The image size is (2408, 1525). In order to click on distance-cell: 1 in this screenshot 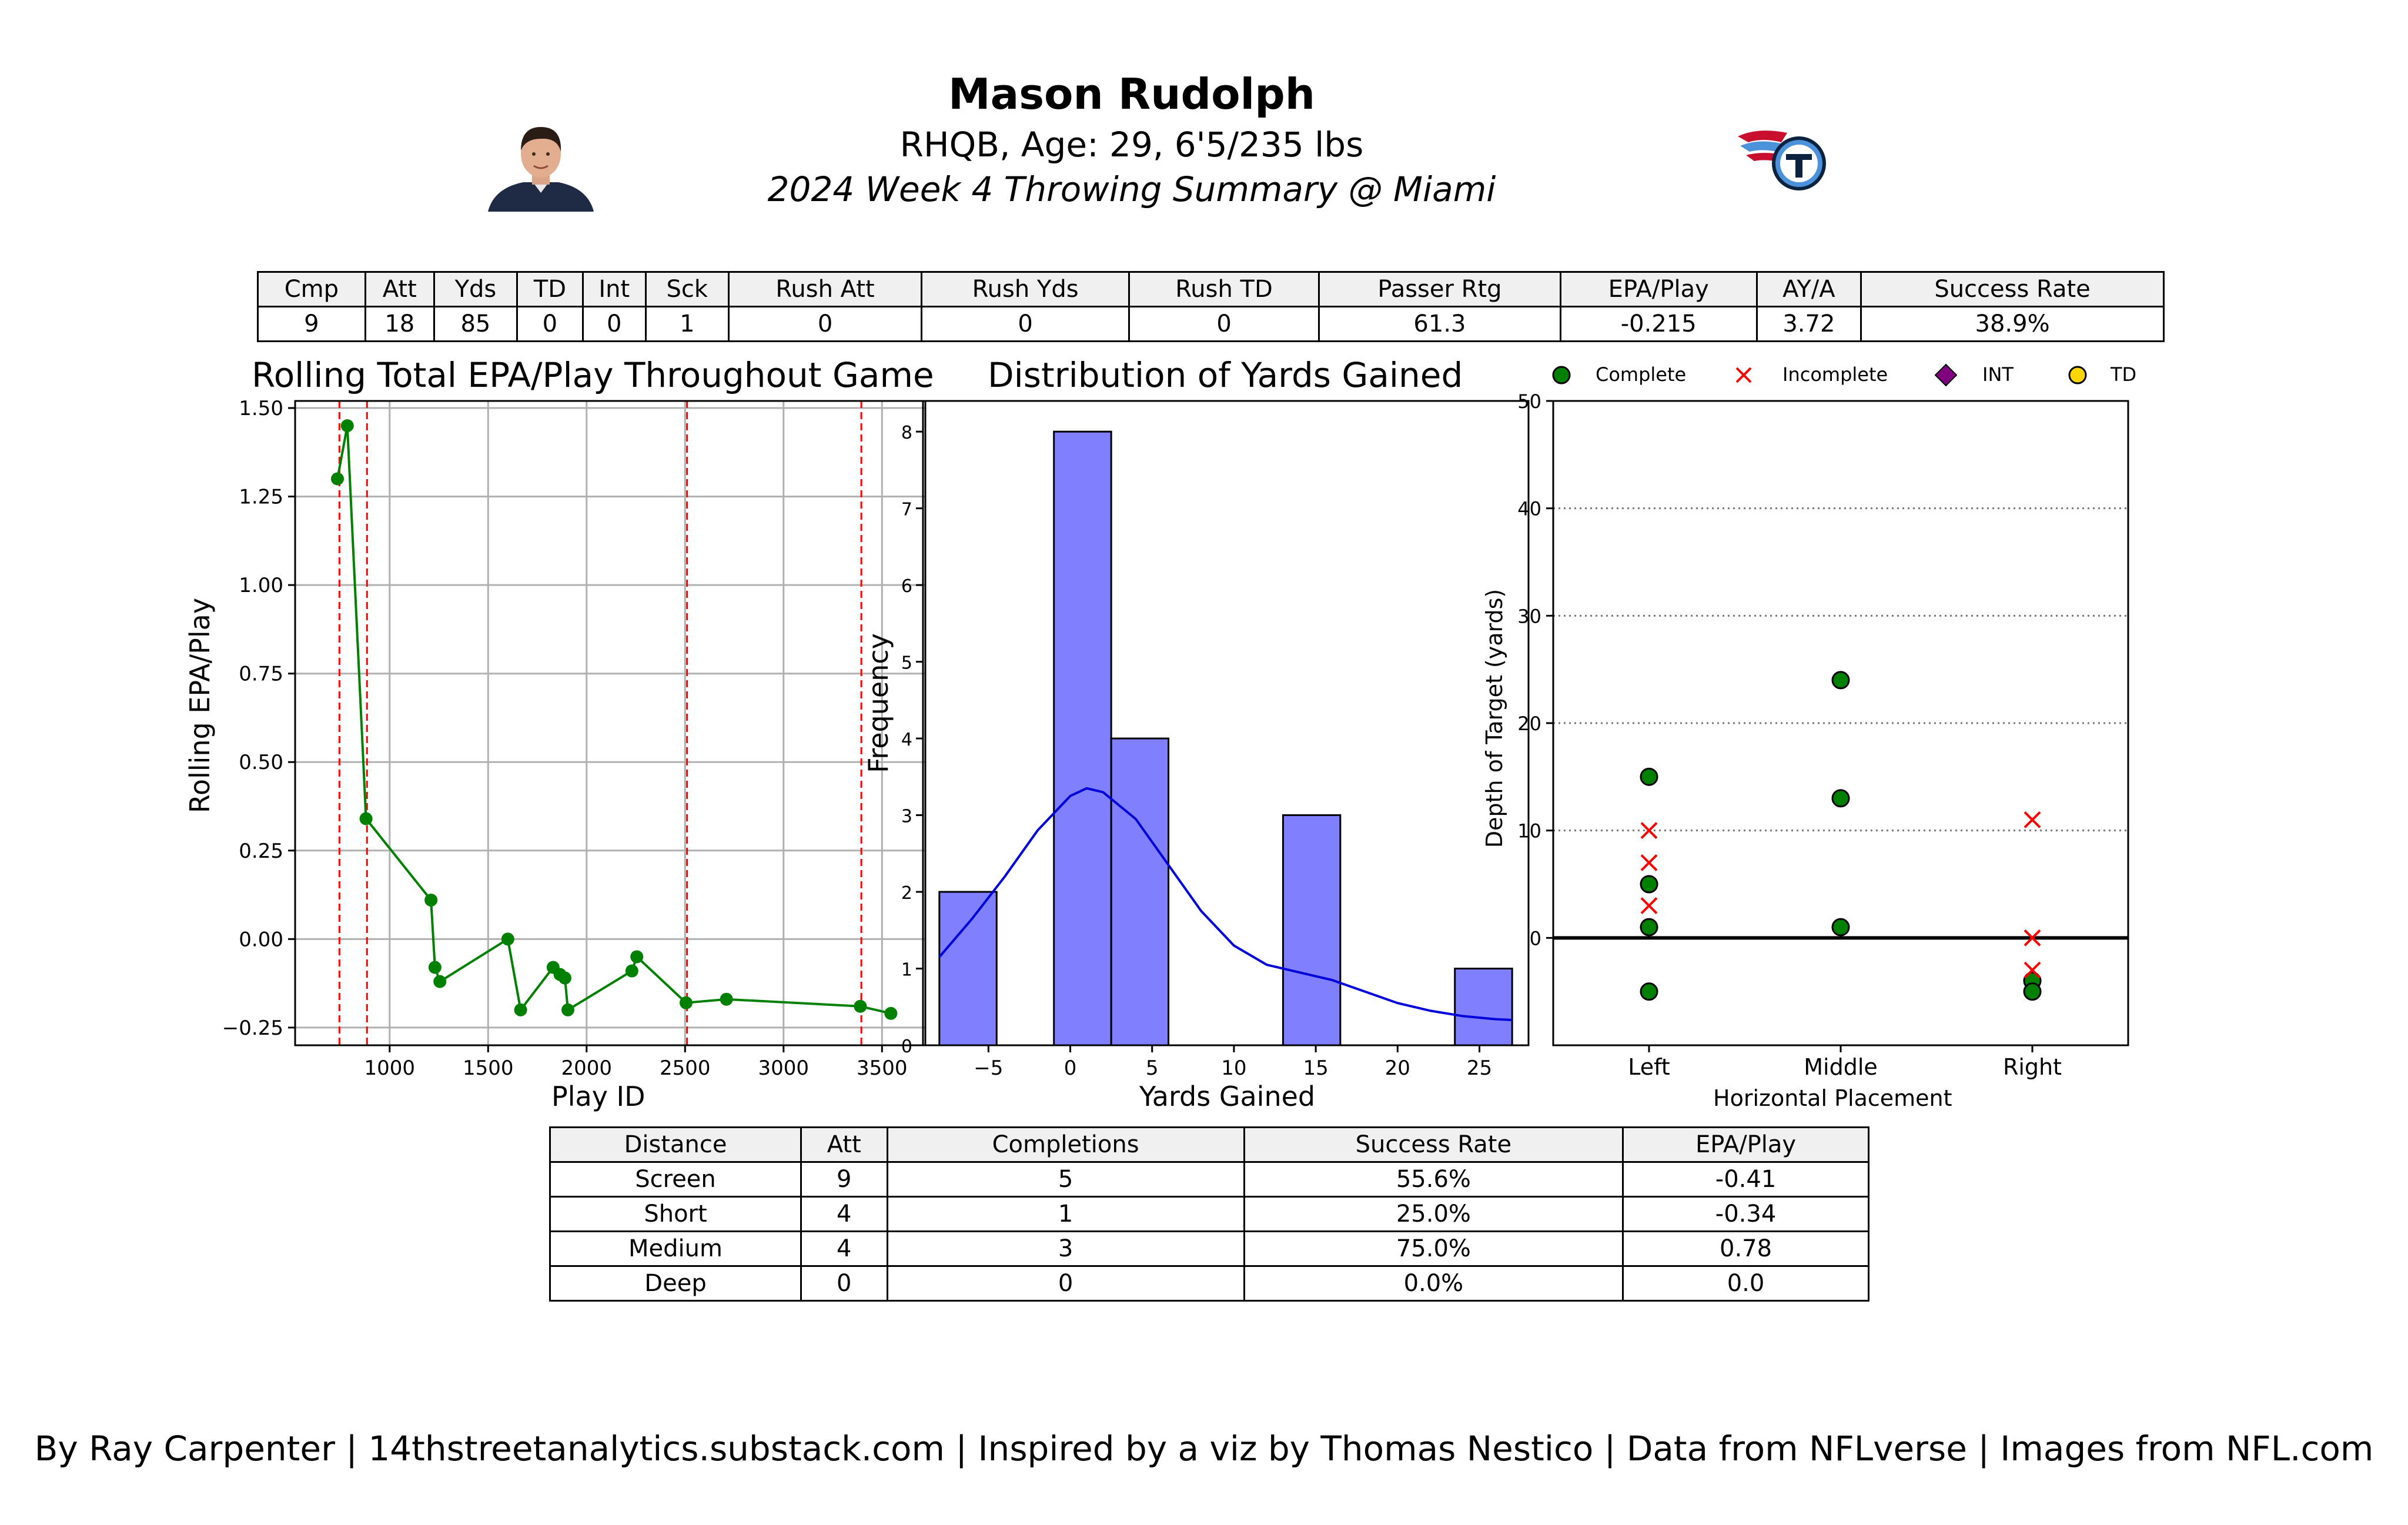, I will do `click(1065, 1214)`.